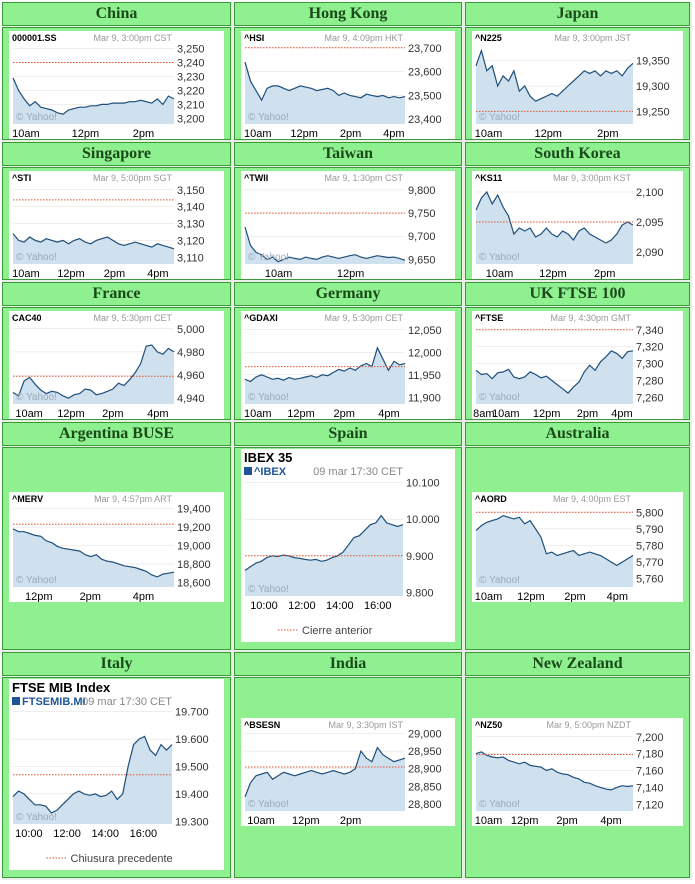  Describe the element at coordinates (132, 318) in the screenshot. I see `timestamp: Mar 9, 5:30pm CET` at that location.